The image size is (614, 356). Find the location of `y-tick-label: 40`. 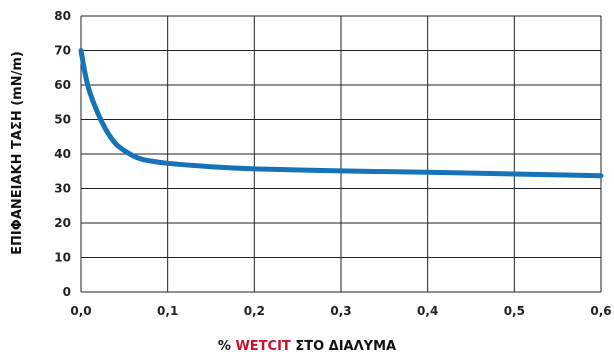

y-tick-label: 40 is located at coordinates (62, 154).